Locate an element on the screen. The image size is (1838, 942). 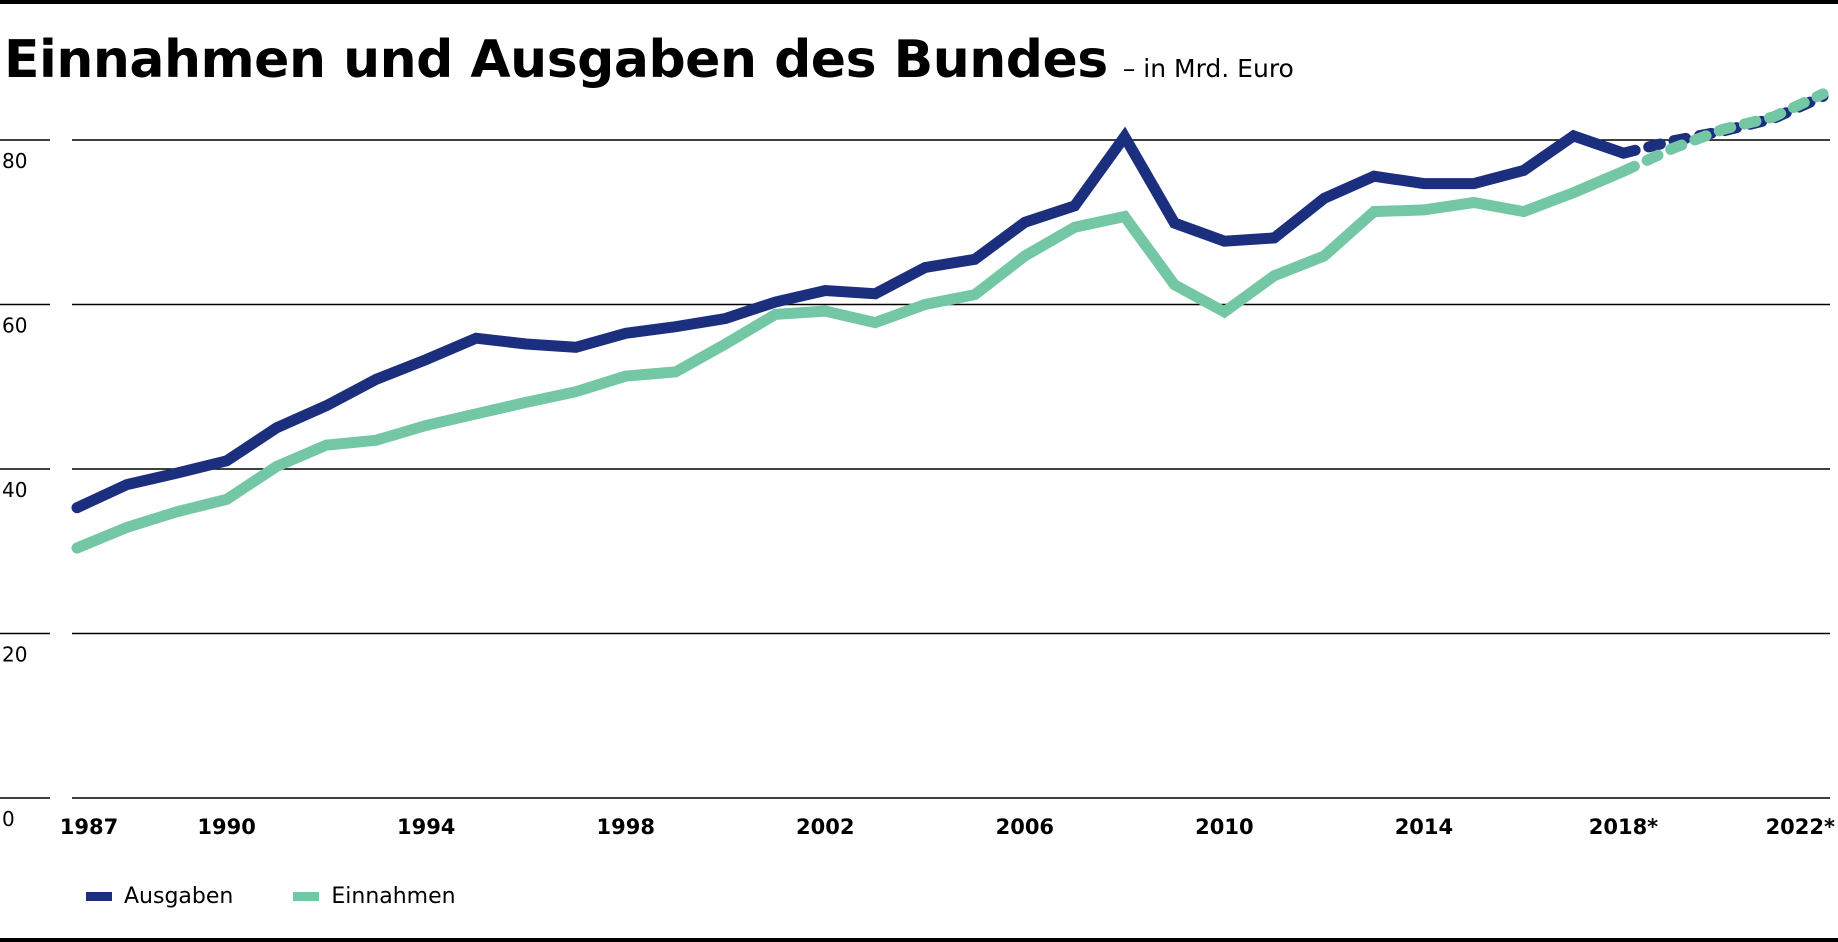
top-rule is located at coordinates (919, 2).